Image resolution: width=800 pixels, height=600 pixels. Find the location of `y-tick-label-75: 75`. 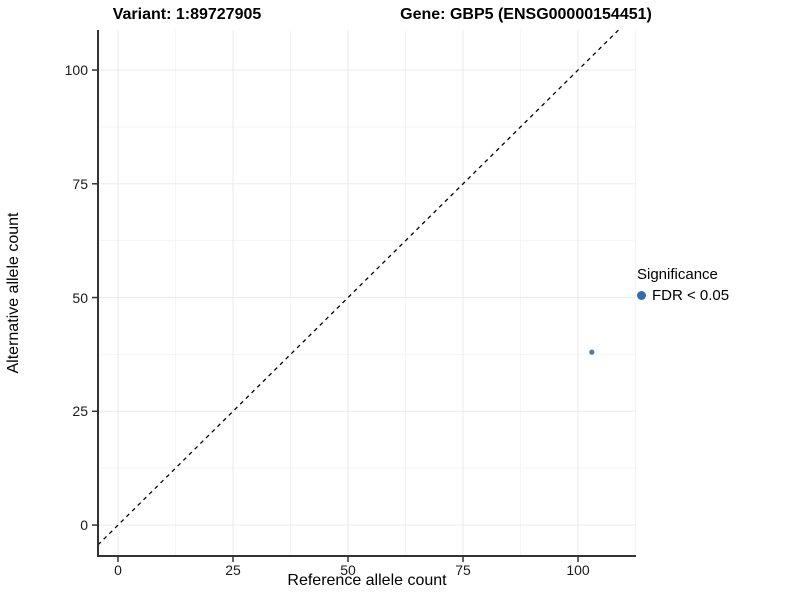

y-tick-label-75: 75 is located at coordinates (80, 183).